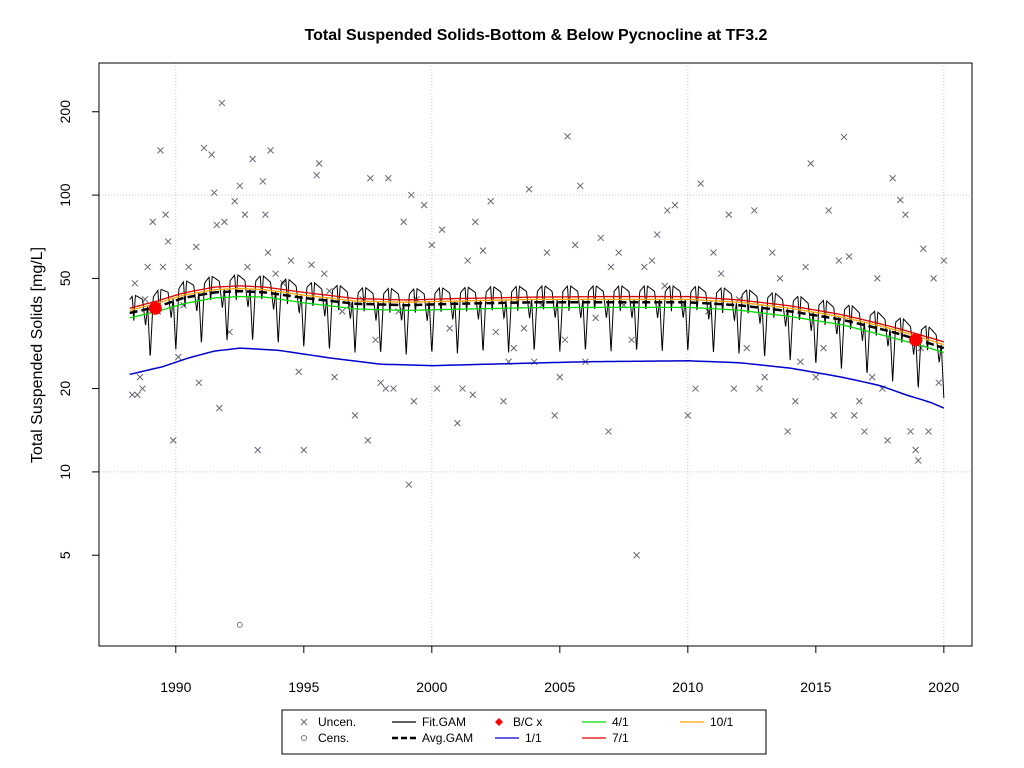 This screenshot has height=768, width=1024. I want to click on y-tick-label: 20, so click(65, 389).